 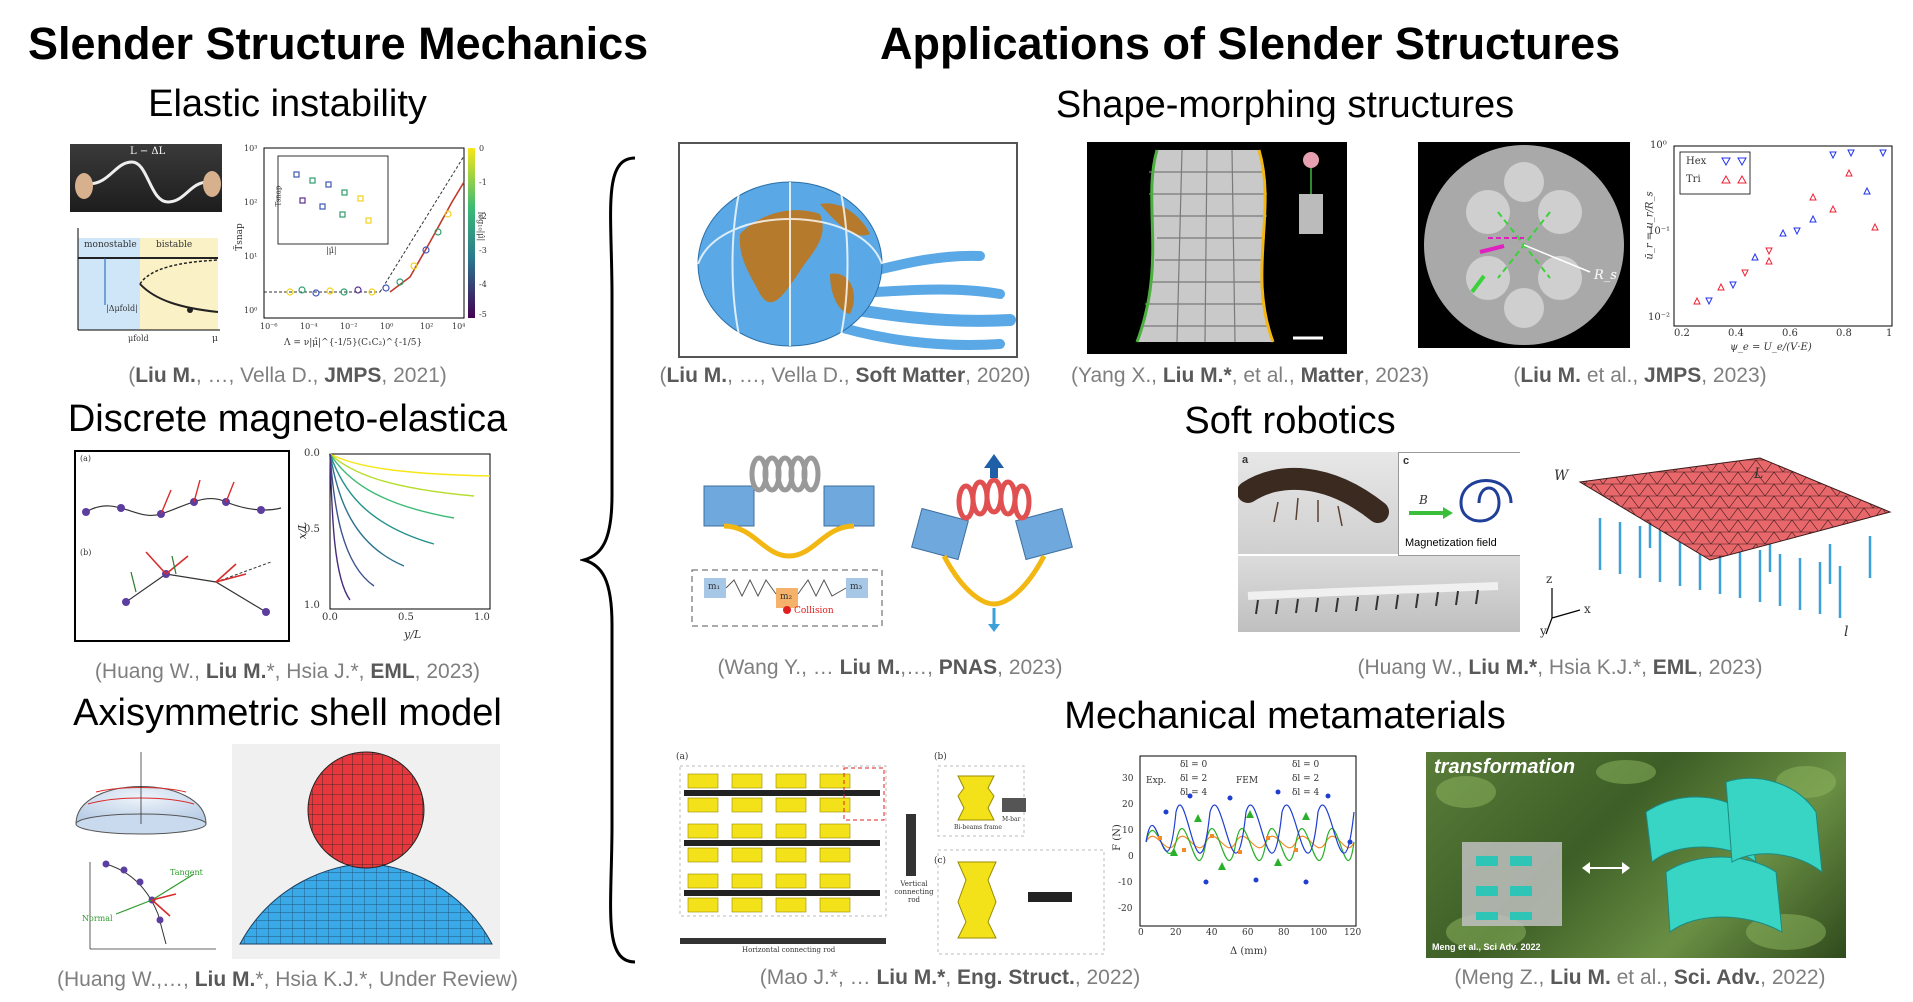 What do you see at coordinates (1659, 231) in the screenshot?
I see `jmps-ytick-1: 10⁻¹` at bounding box center [1659, 231].